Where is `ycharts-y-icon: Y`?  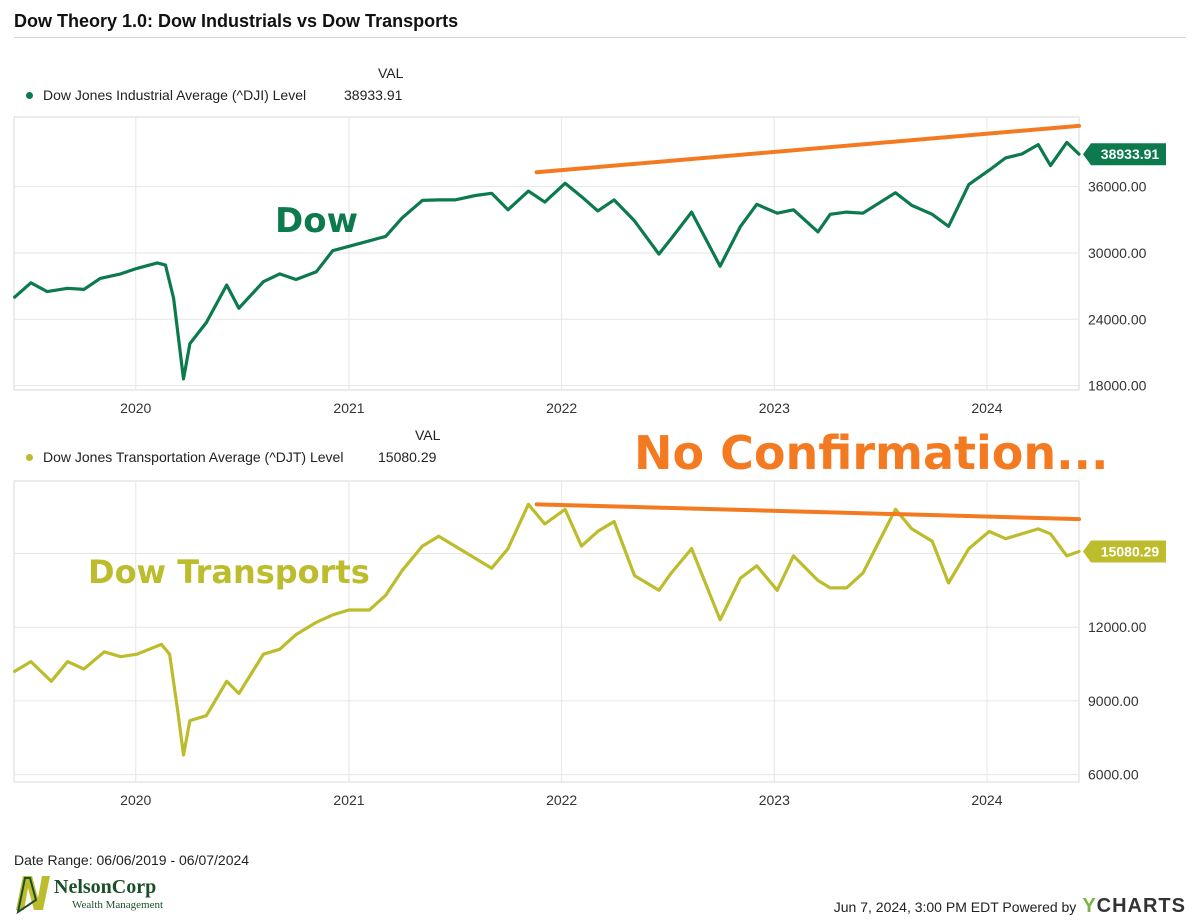
ycharts-y-icon: Y is located at coordinates (1089, 906).